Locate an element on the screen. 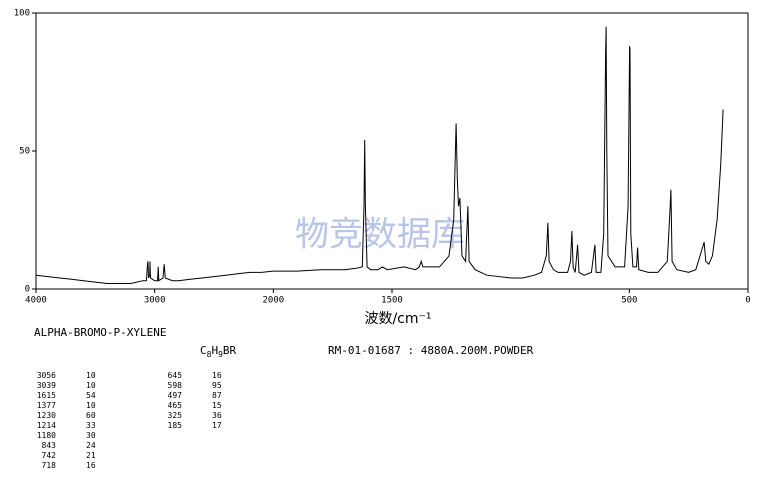 The image size is (761, 477). sample-code: RM-01-01687 : 4880A.200M.POWDER is located at coordinates (431, 350).